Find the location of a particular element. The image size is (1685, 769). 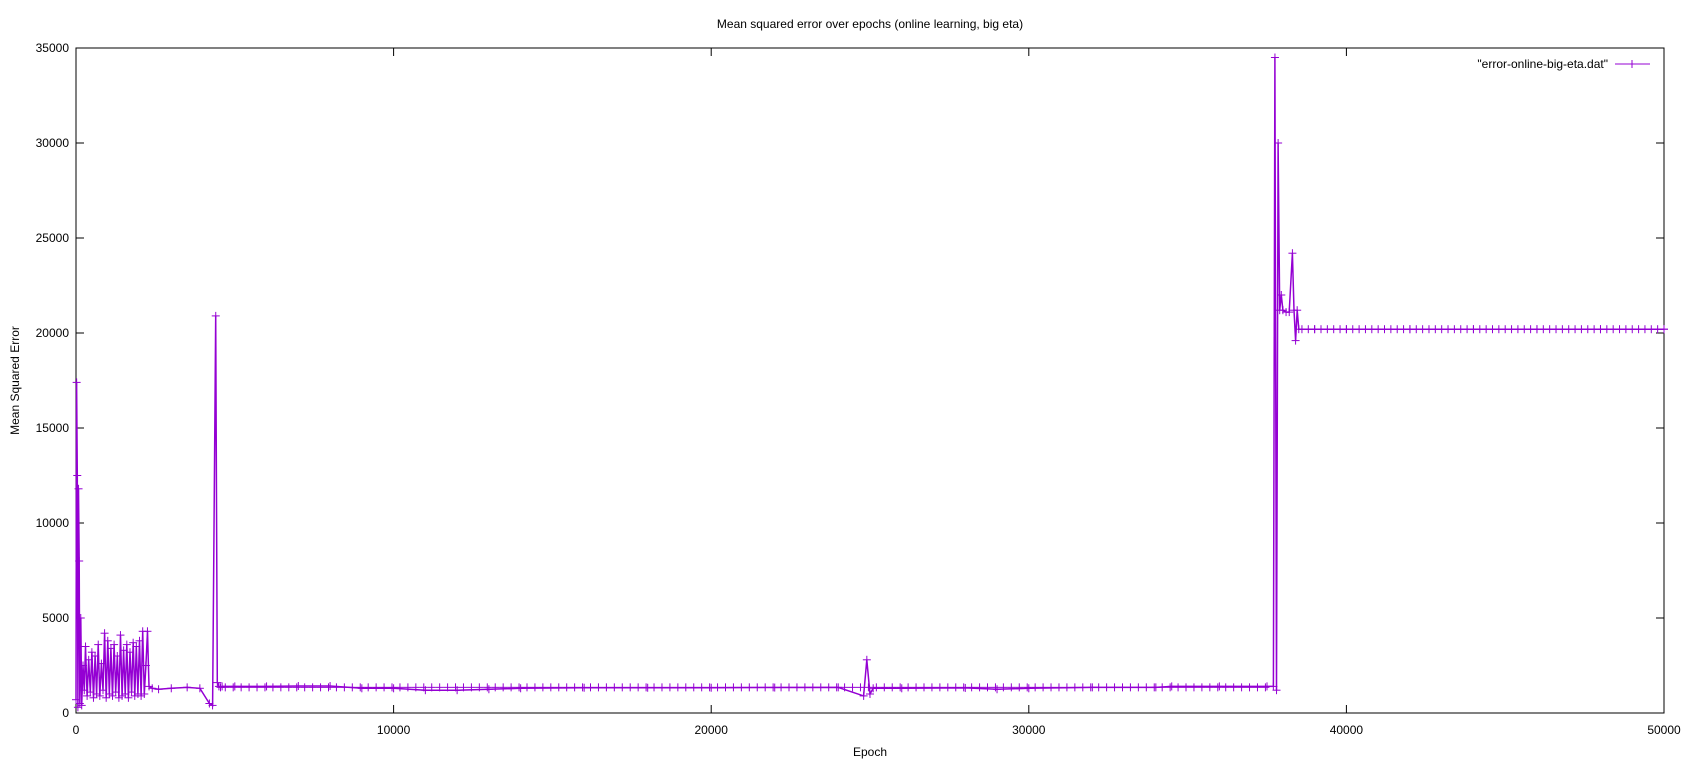

y-tick-label: 25000 is located at coordinates (53, 238).